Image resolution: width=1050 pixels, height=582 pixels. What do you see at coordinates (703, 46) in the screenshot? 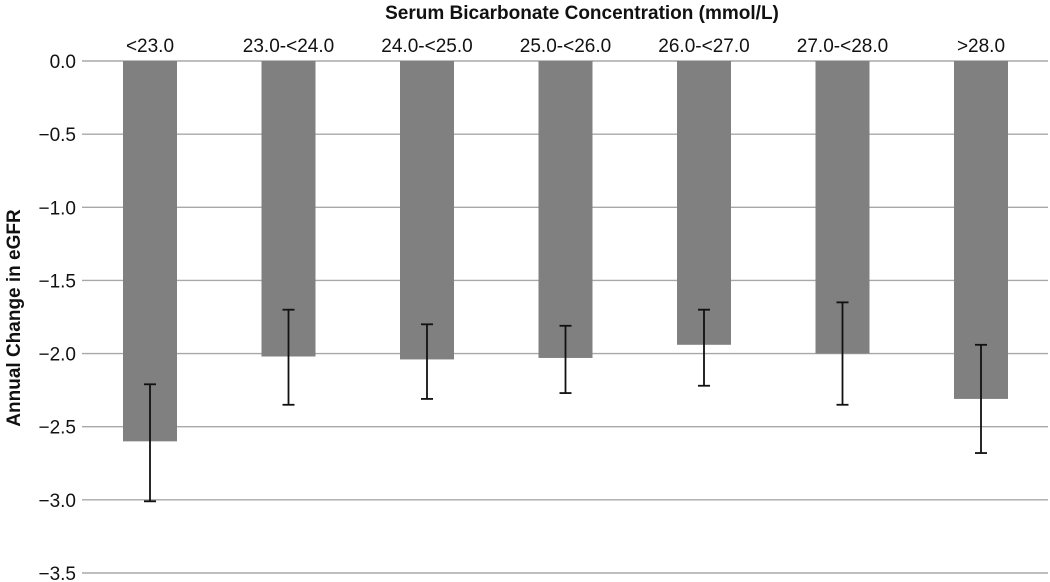
I see `category-label: 26.0-<27.0` at bounding box center [703, 46].